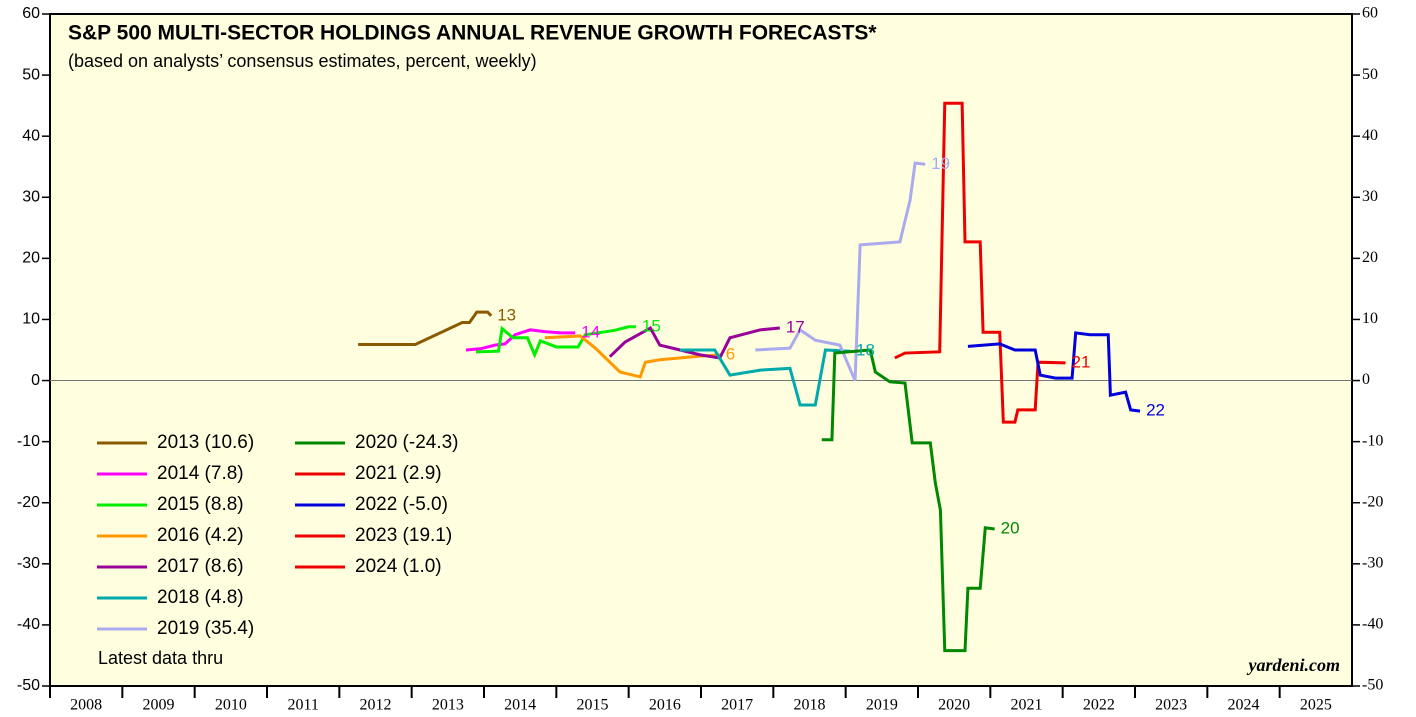  What do you see at coordinates (737, 705) in the screenshot?
I see `x-tick-label: 2017` at bounding box center [737, 705].